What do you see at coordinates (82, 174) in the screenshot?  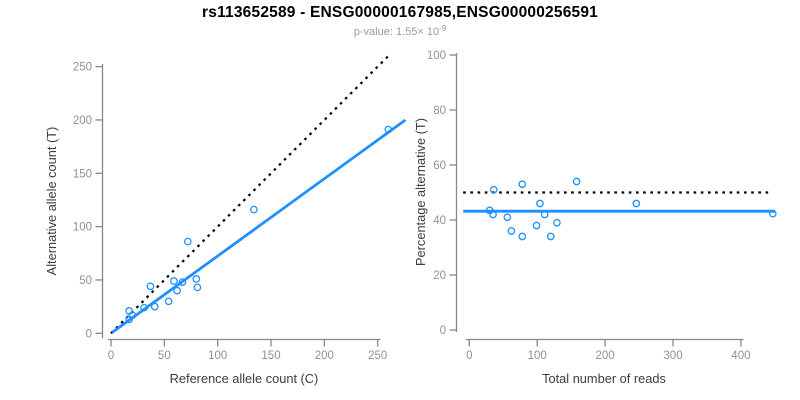 I see `y-tick-label: 150` at bounding box center [82, 174].